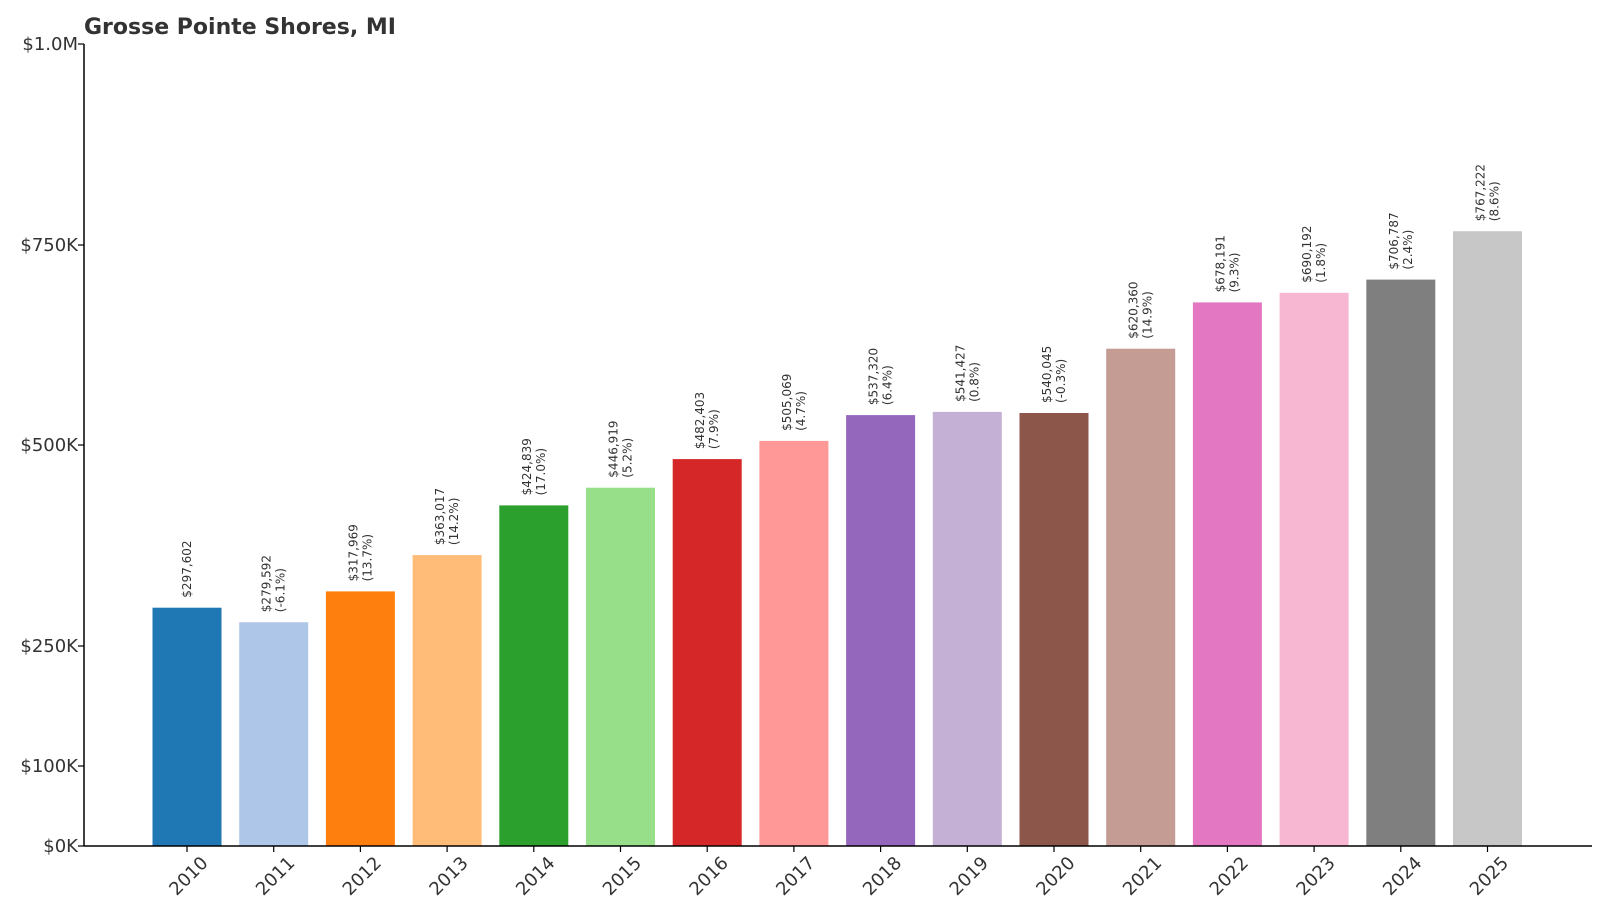 The height and width of the screenshot is (914, 1600). I want to click on value-label-2011: $279,592, so click(267, 583).